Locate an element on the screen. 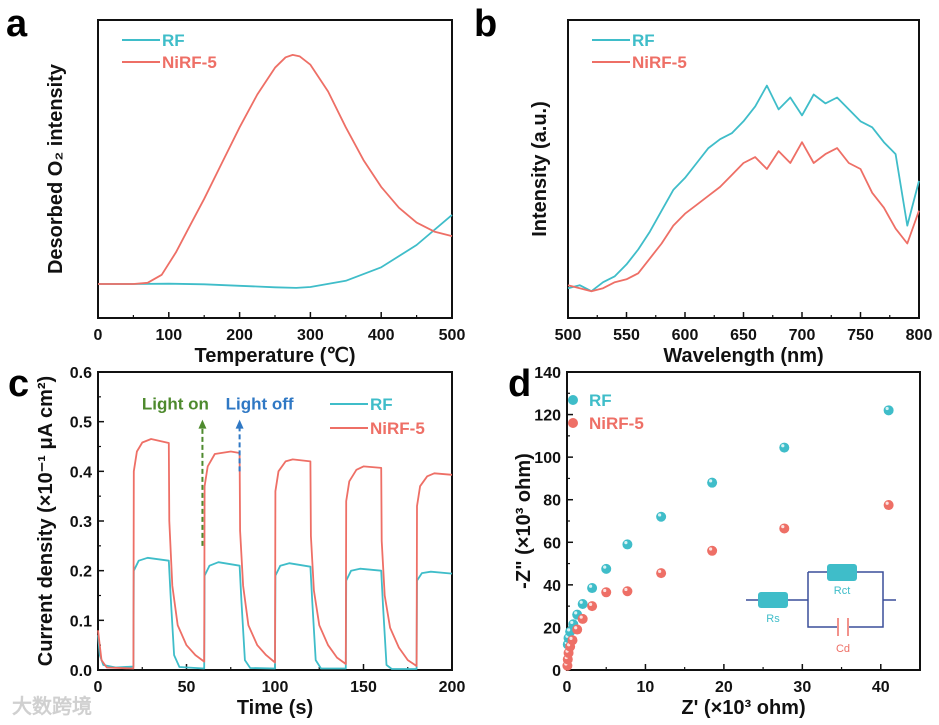  x-axis-label: Temperature (℃) is located at coordinates (274, 356).